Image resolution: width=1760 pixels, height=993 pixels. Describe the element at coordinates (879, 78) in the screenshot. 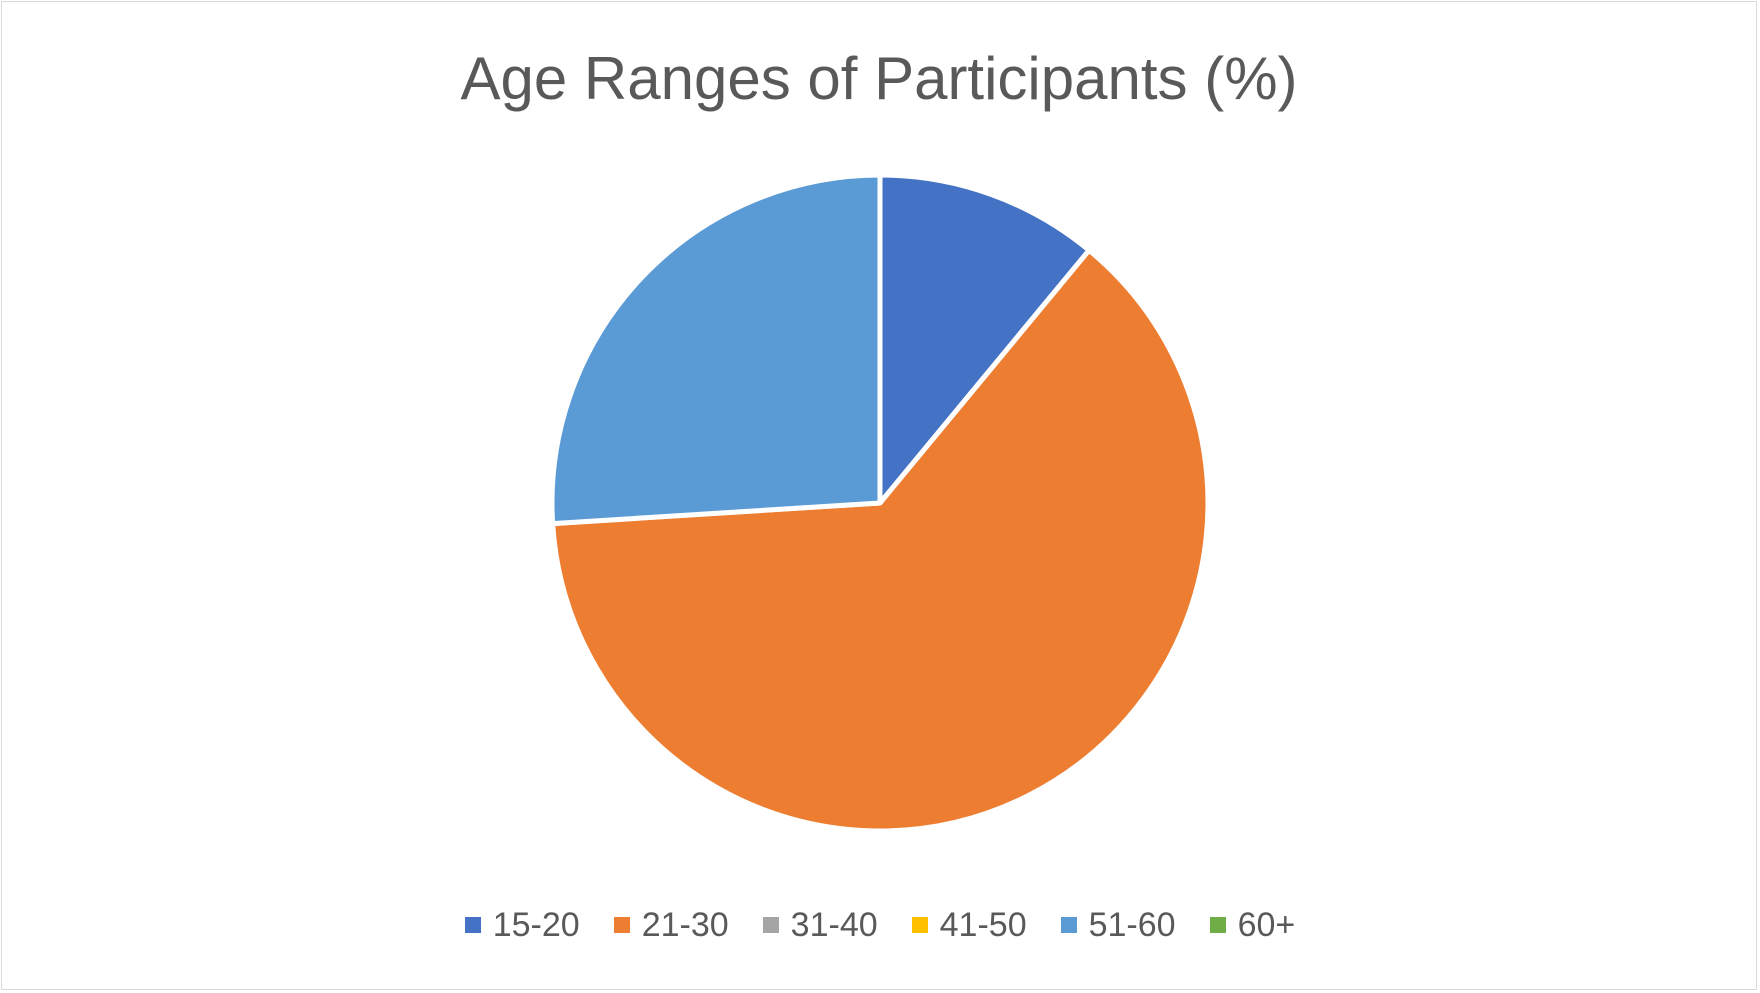

I see `chart-title: Age Ranges of Participants (%)` at that location.